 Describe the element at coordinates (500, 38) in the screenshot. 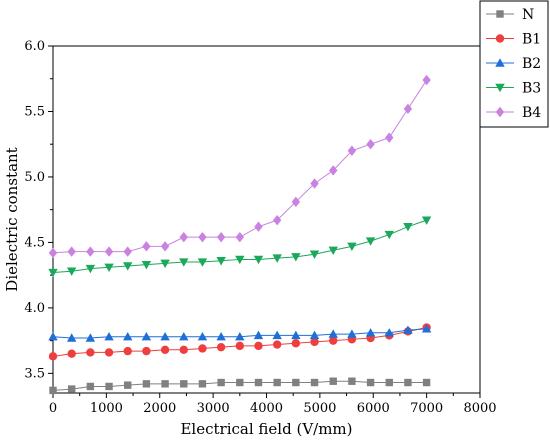

I see `legend-marker-b1` at that location.